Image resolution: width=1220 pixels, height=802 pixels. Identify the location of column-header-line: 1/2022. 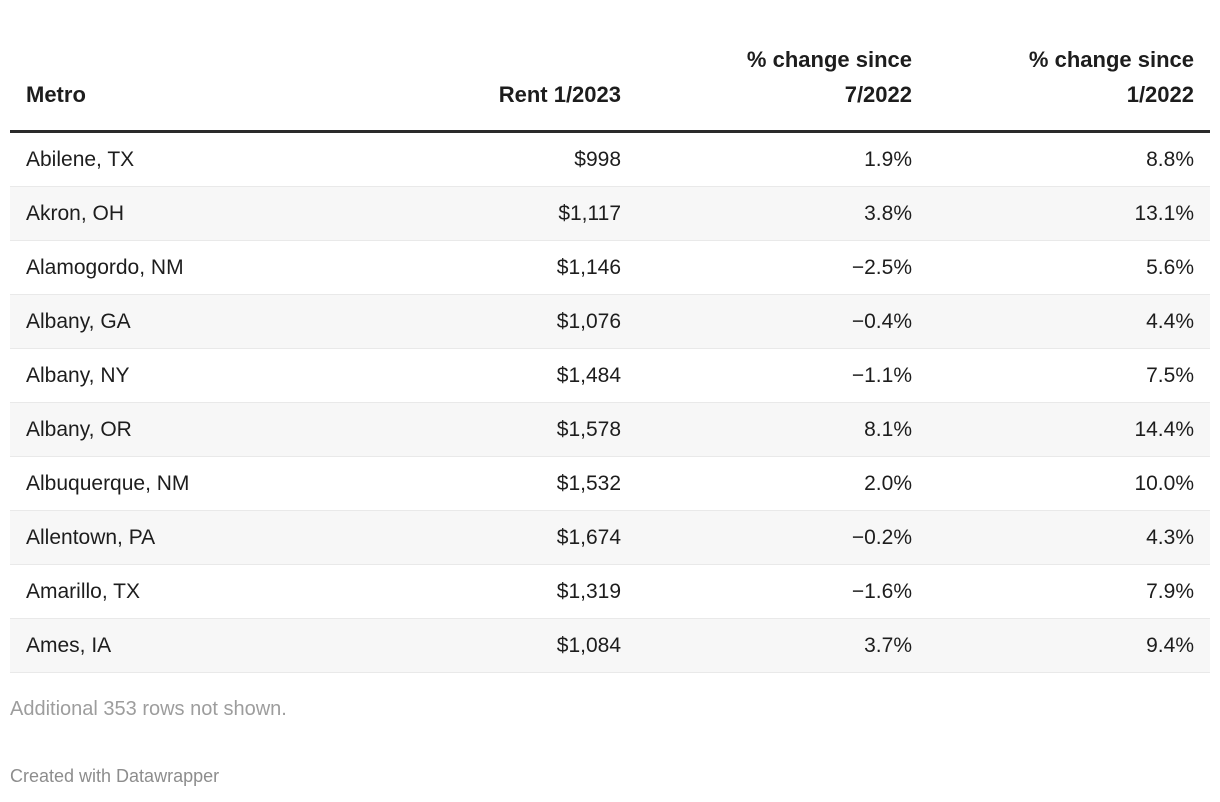
(1160, 94).